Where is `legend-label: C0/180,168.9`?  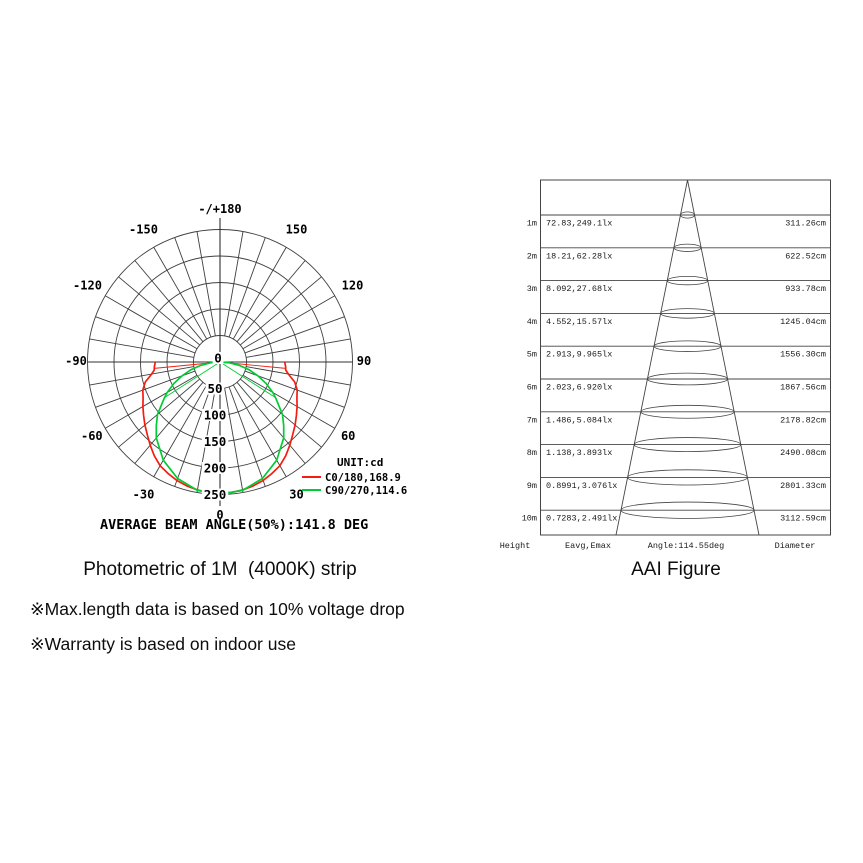 legend-label: C0/180,168.9 is located at coordinates (363, 478).